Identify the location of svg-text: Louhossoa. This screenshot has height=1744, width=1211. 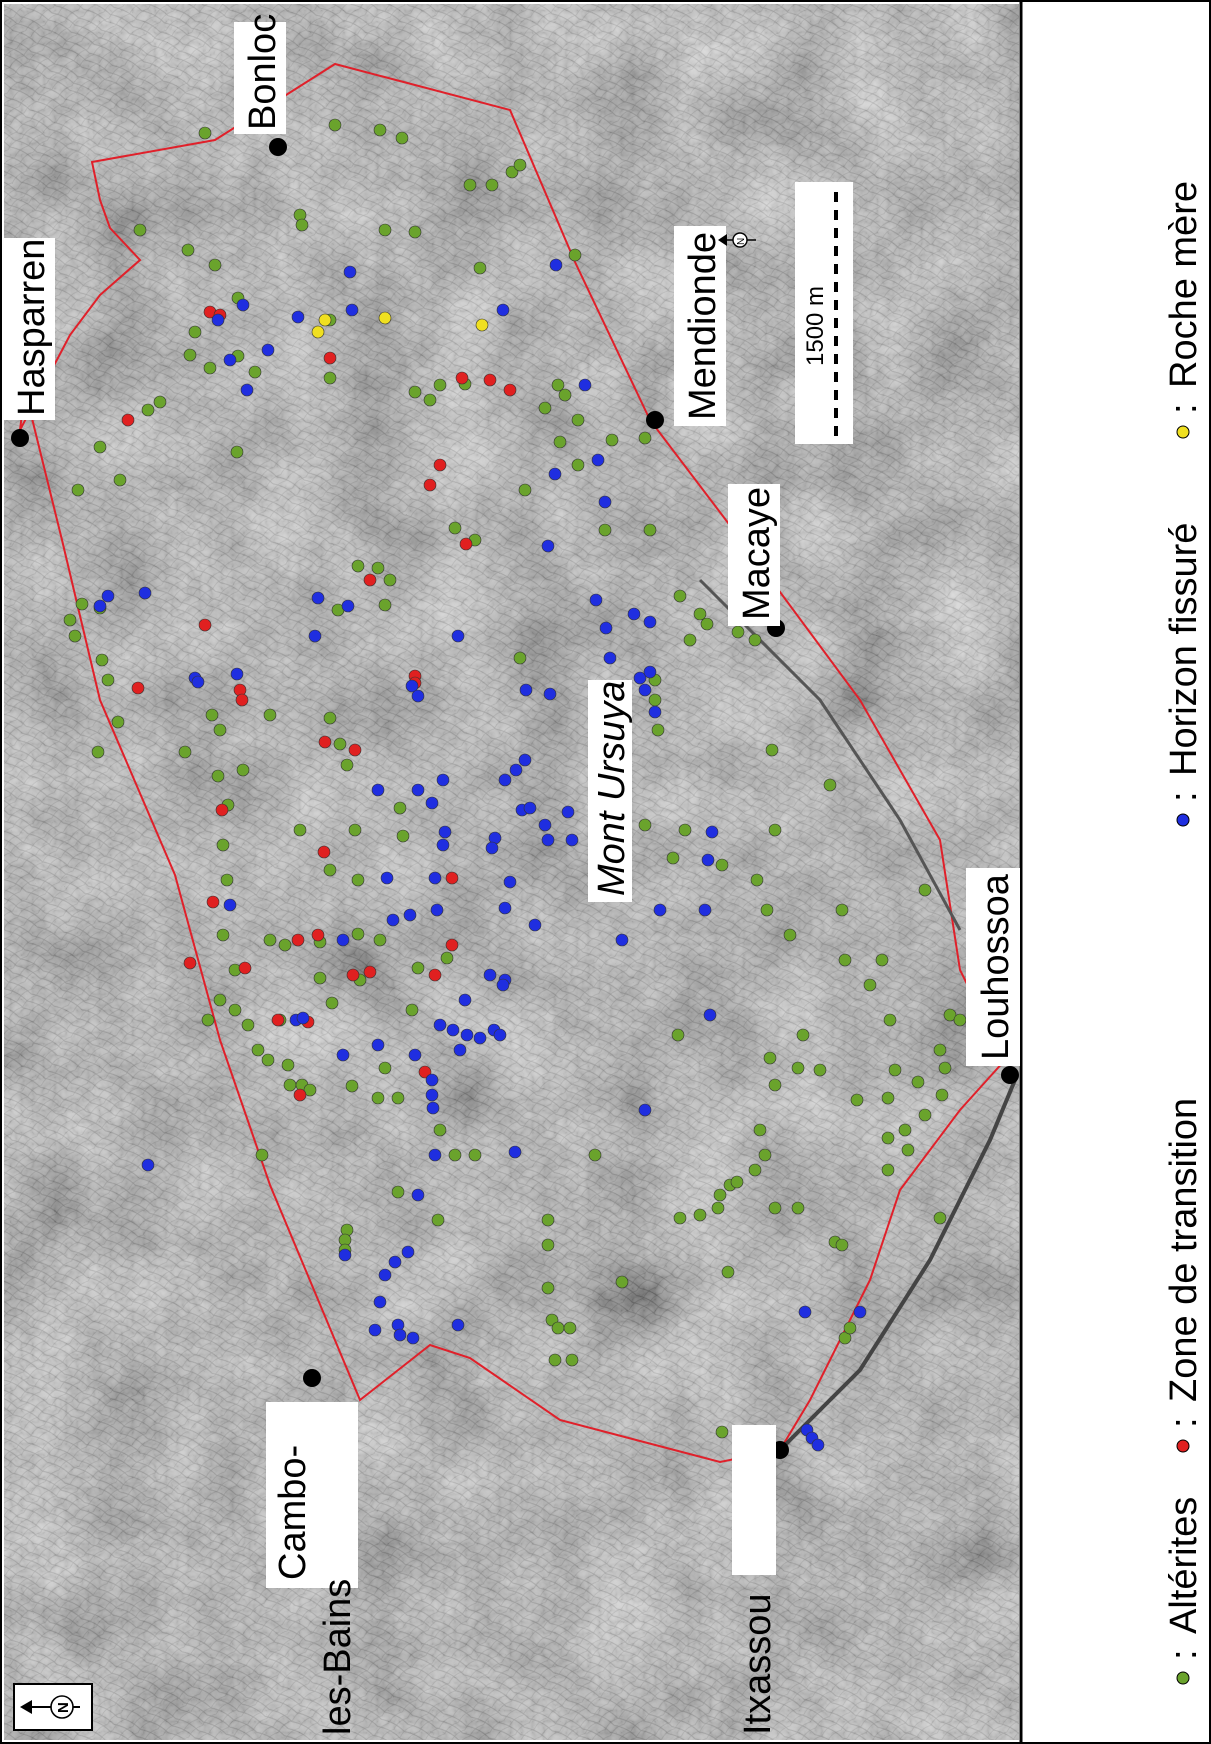
(996, 966).